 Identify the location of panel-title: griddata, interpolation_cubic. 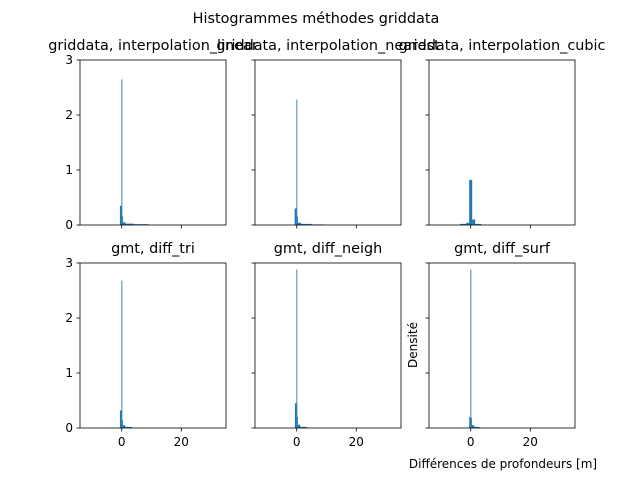
(502, 46).